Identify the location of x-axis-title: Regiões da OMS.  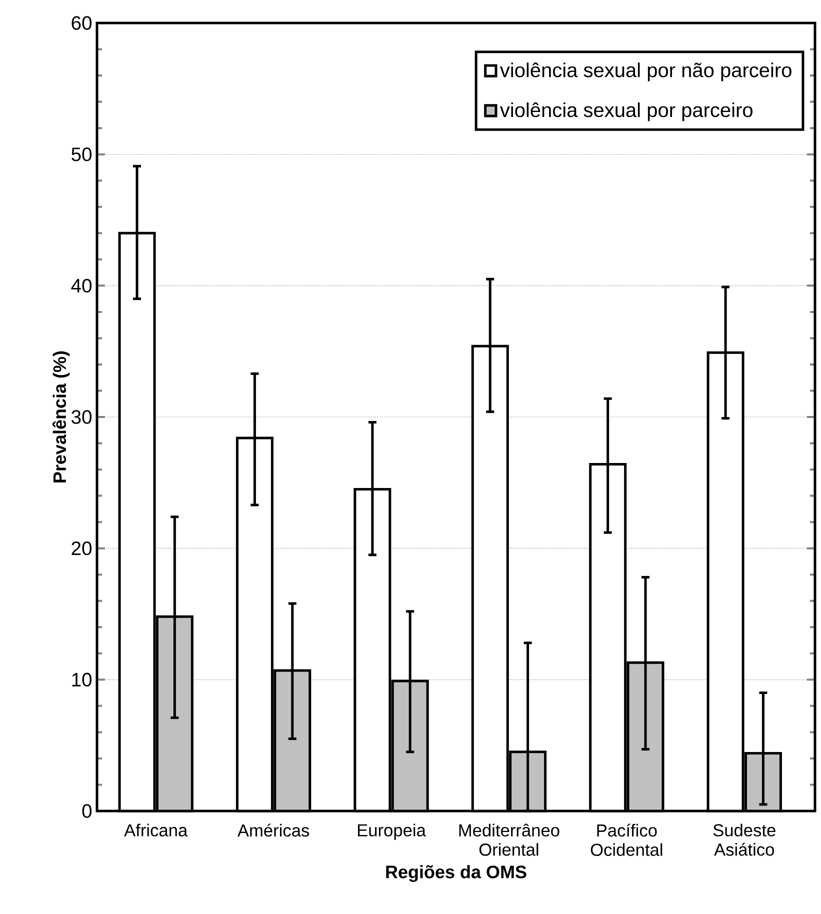
(456, 873).